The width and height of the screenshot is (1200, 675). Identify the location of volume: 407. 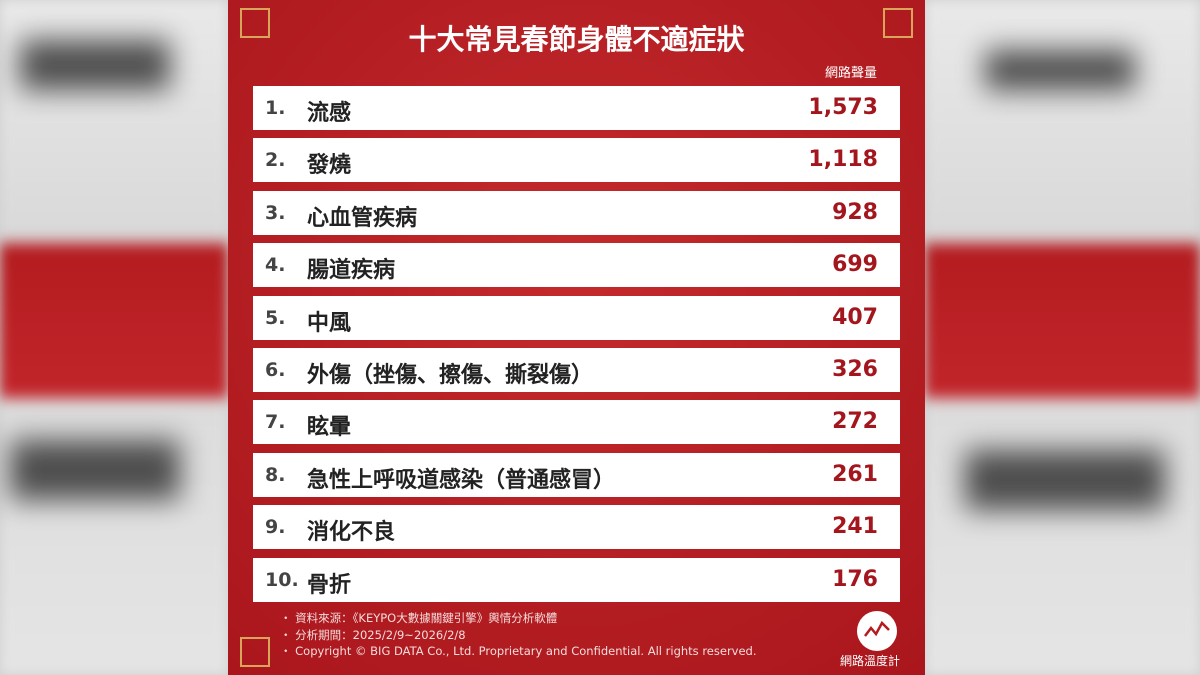
(855, 317).